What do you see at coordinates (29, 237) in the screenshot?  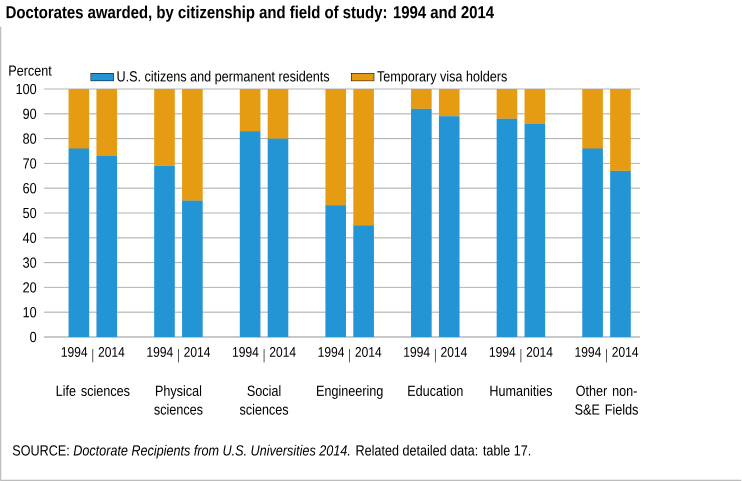 I see `y-tick-label: 40` at bounding box center [29, 237].